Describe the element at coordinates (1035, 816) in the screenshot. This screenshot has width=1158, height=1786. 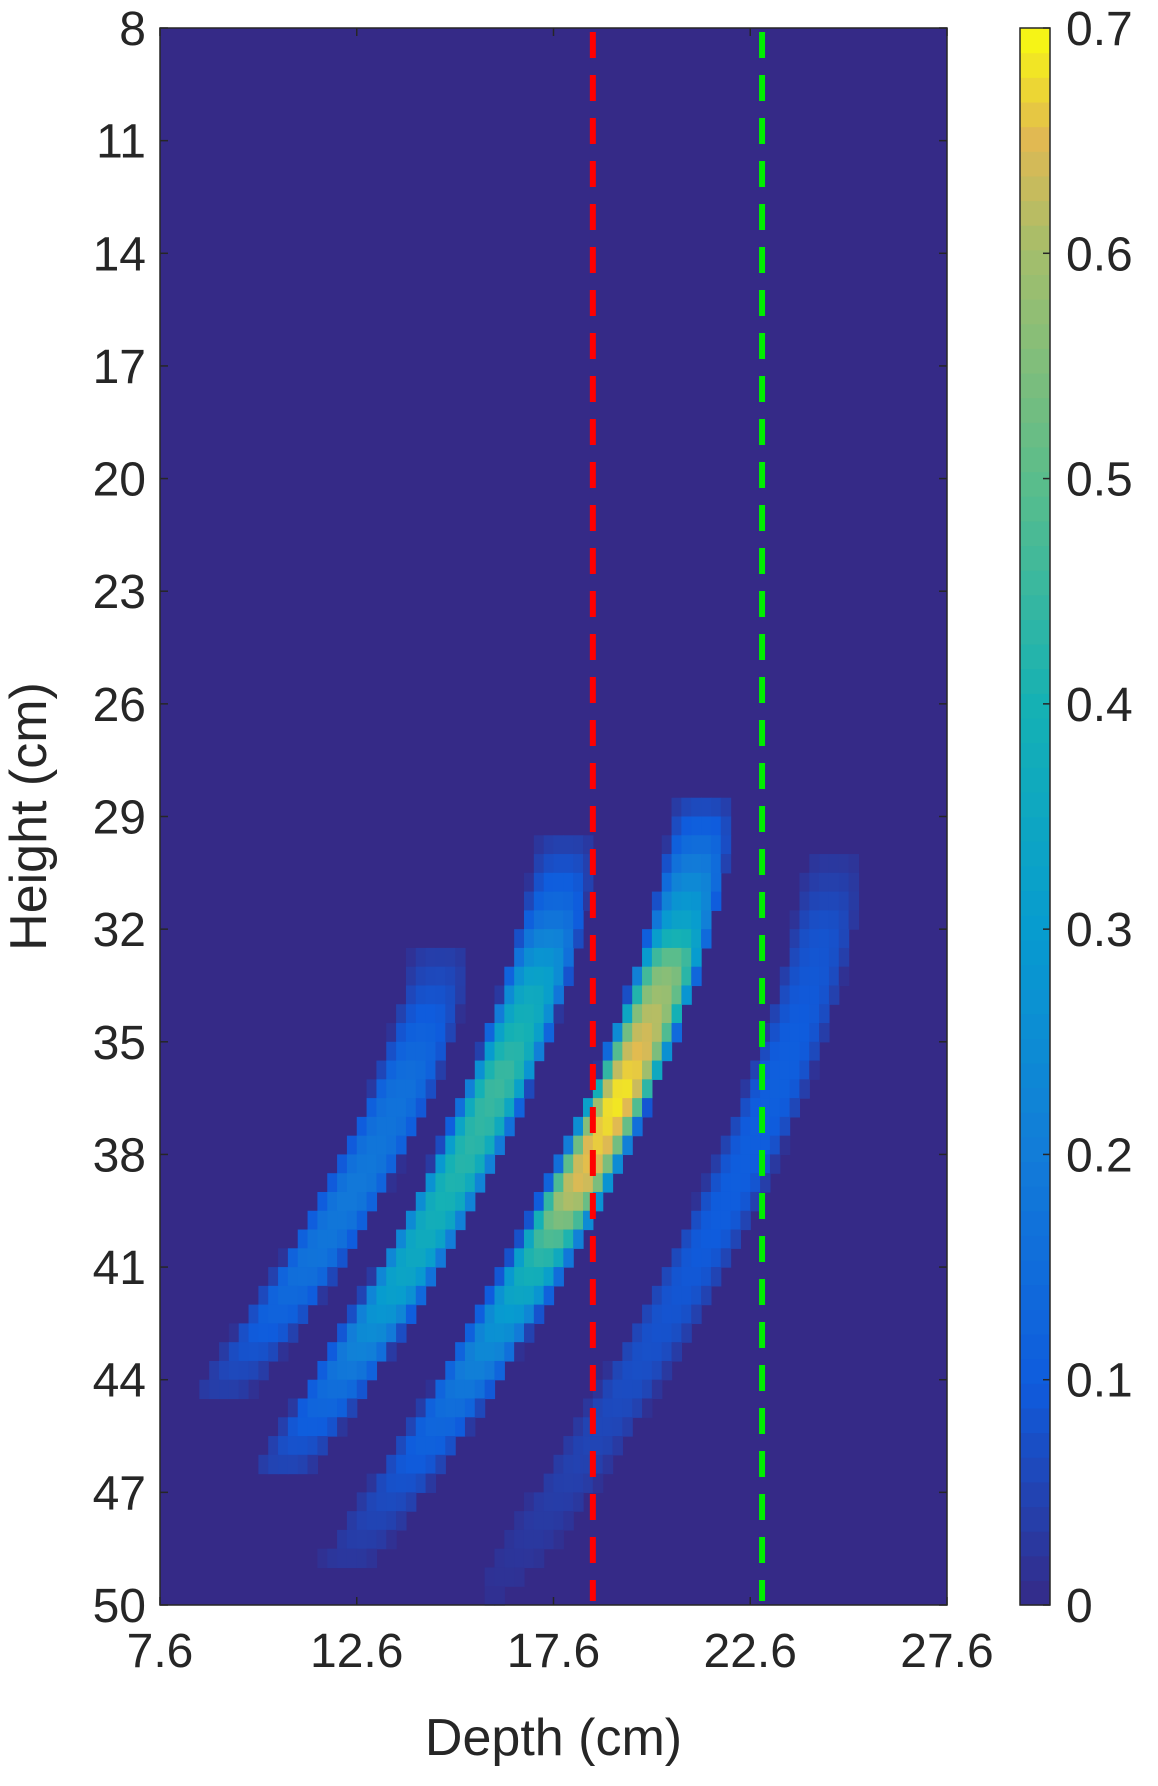
I see `colorbar-frame` at that location.